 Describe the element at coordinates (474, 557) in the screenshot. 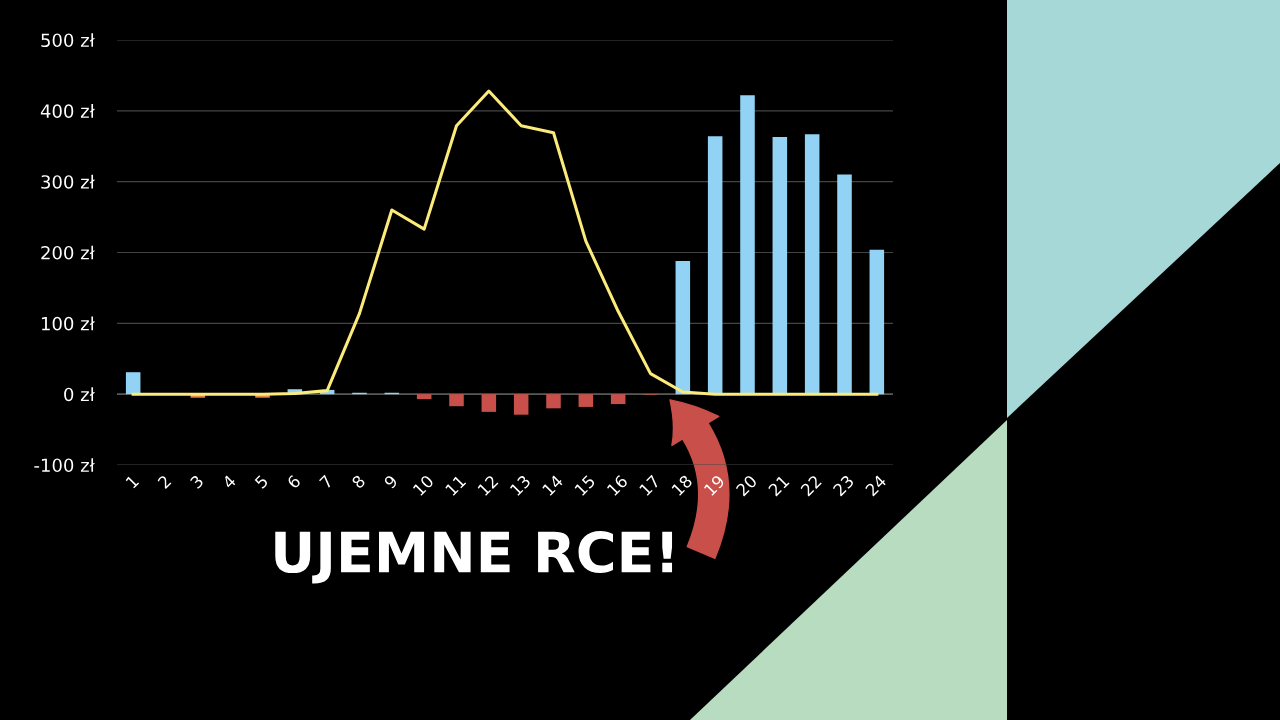

I see `text: UJEMNE RCE!` at that location.